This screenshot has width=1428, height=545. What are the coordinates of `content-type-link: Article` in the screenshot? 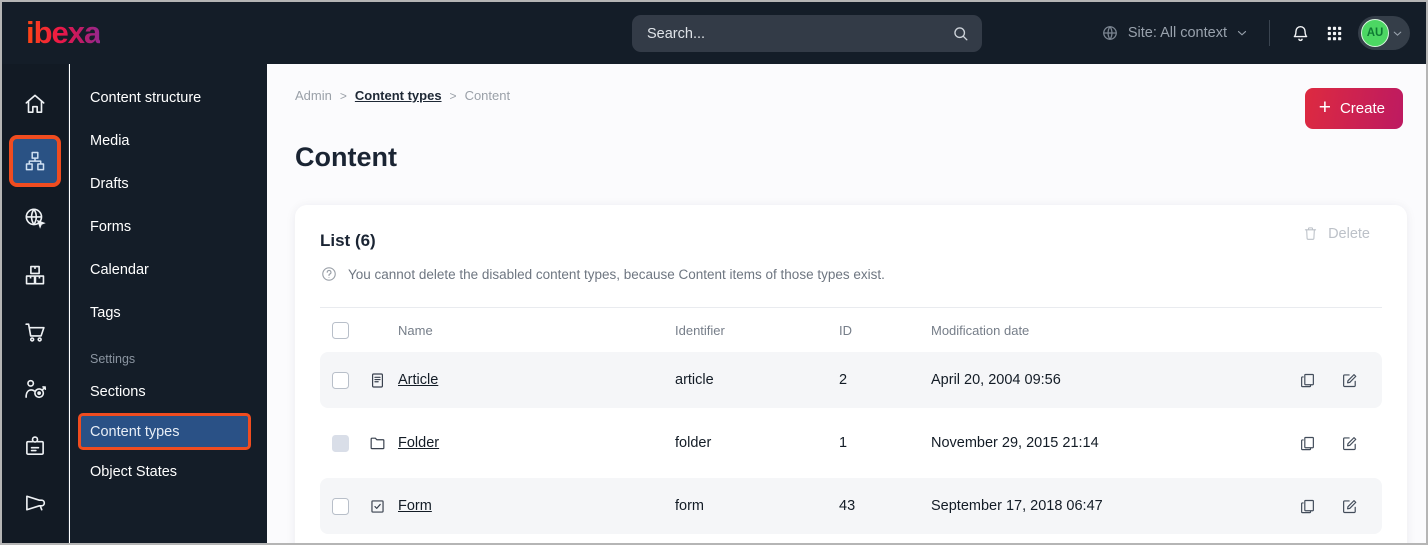 It's located at (418, 380).